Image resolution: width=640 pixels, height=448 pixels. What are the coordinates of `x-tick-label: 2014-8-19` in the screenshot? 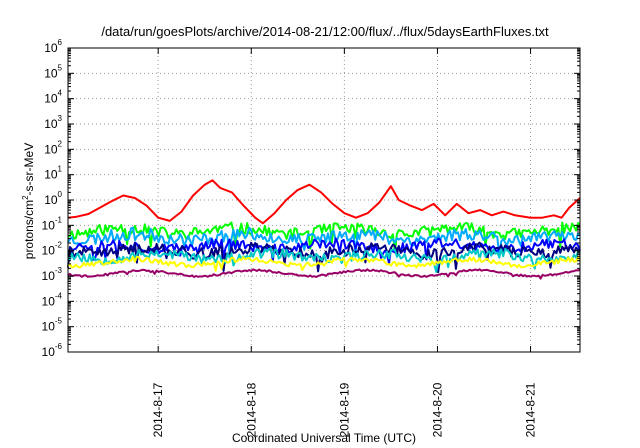 It's located at (344, 409).